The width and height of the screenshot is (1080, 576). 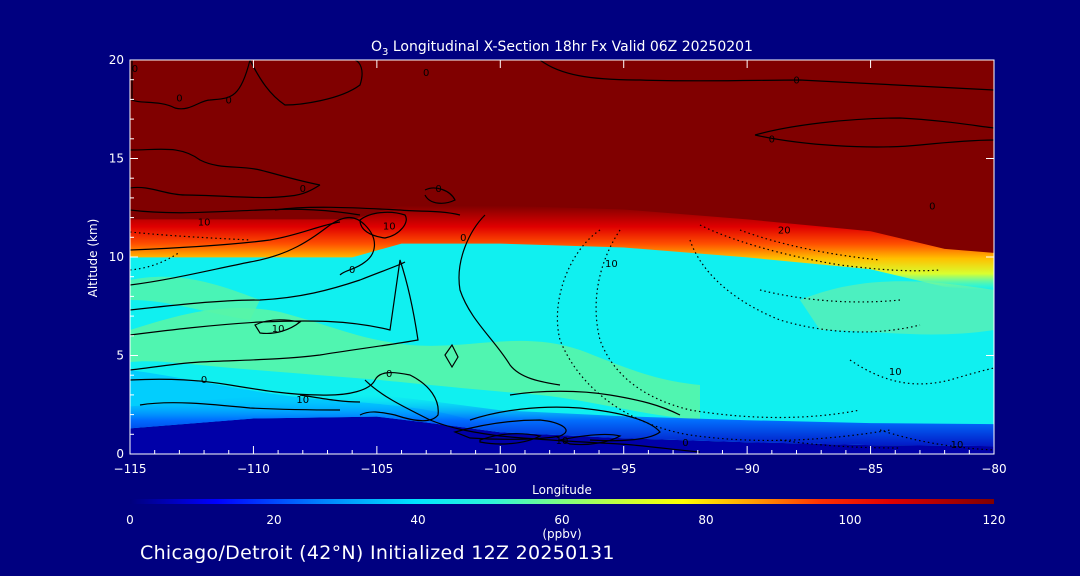 What do you see at coordinates (562, 501) in the screenshot?
I see `colorbar` at bounding box center [562, 501].